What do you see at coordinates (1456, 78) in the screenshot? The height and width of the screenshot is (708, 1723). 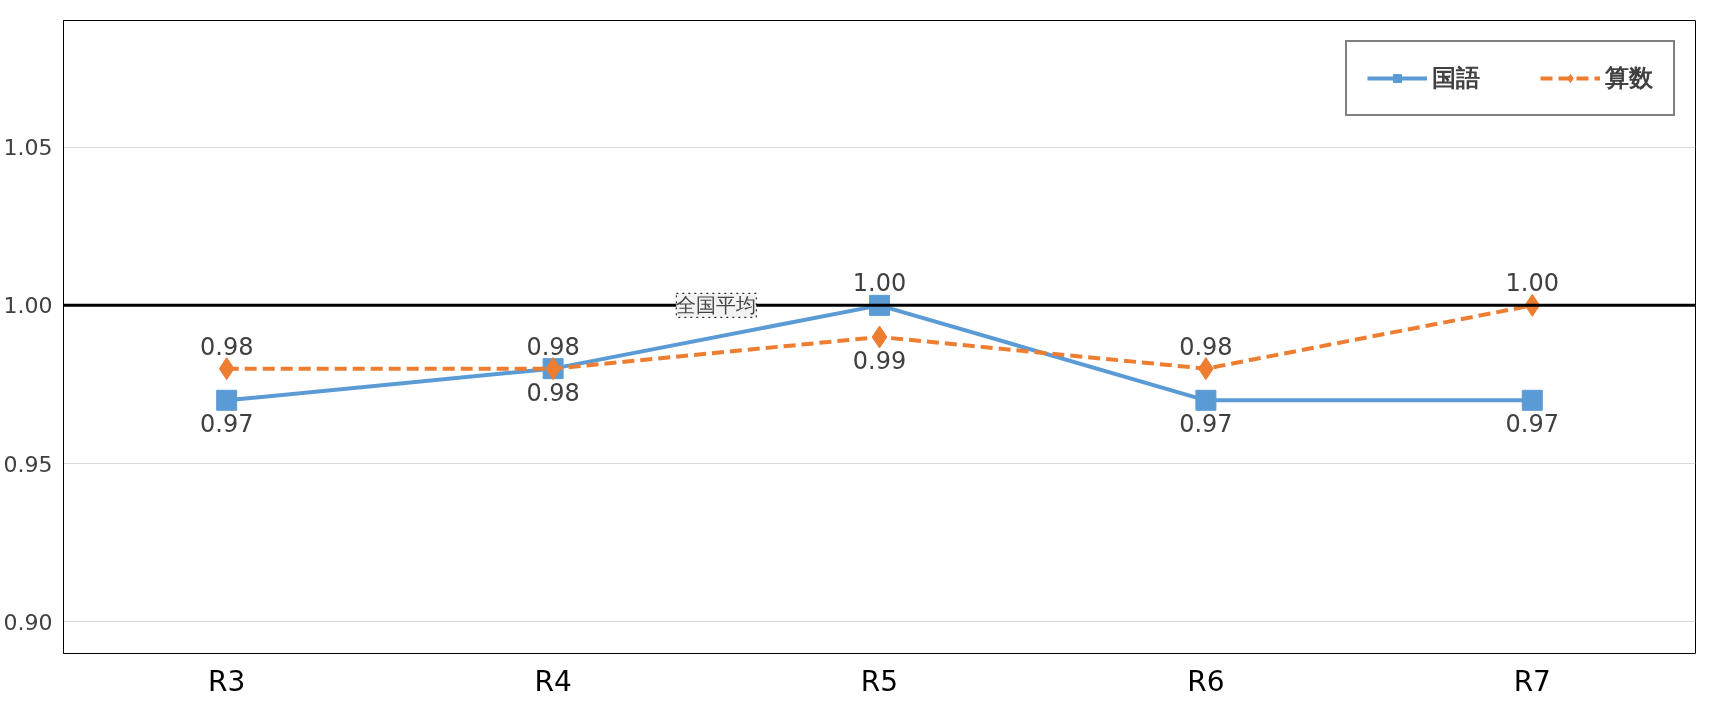 I see `legend-label: 国語` at bounding box center [1456, 78].